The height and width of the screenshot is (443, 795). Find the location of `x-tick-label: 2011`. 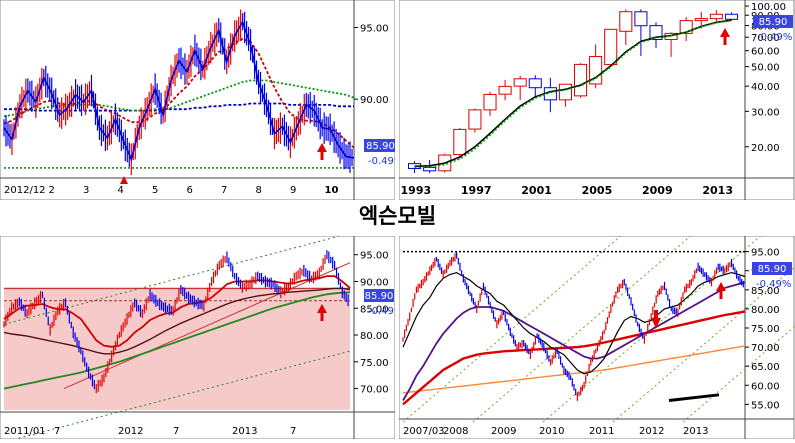

x-tick-label: 2011 is located at coordinates (601, 431).